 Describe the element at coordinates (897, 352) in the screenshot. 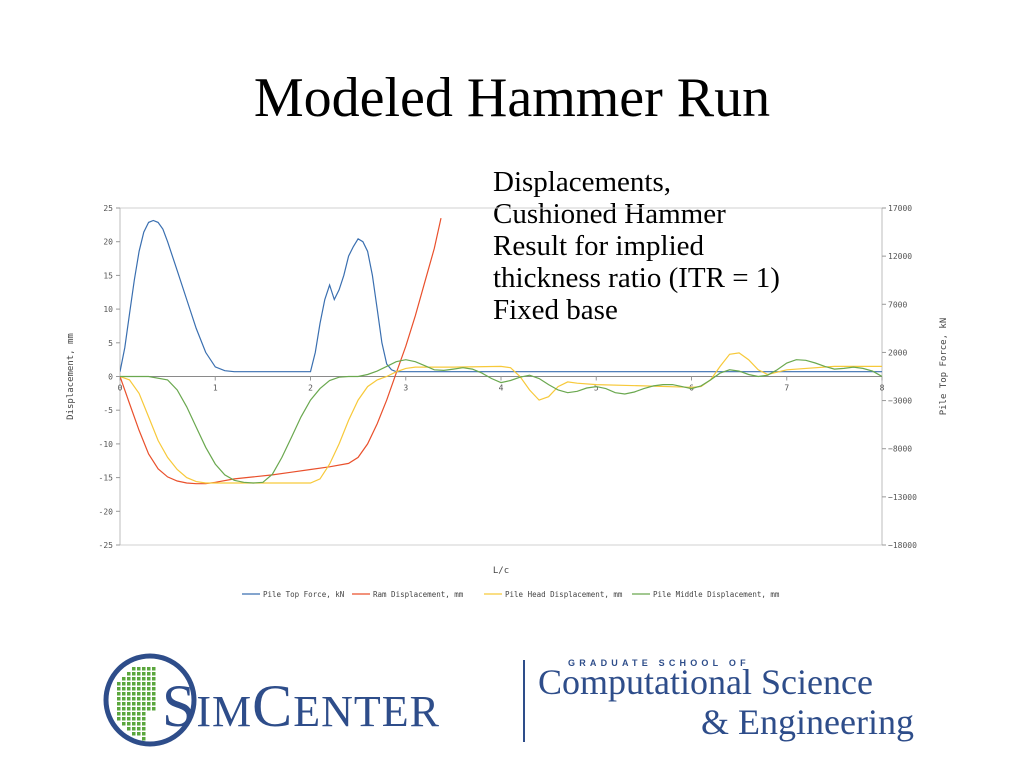

I see `y2-tick-label: 2000` at that location.